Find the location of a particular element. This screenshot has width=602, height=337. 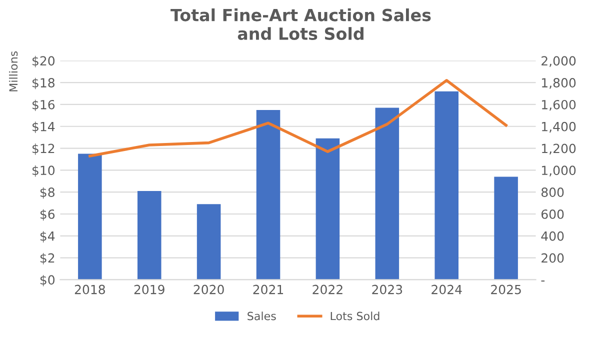

chart-title: Total Fine-Art Auction Sales and Lots Sold is located at coordinates (300, 24).